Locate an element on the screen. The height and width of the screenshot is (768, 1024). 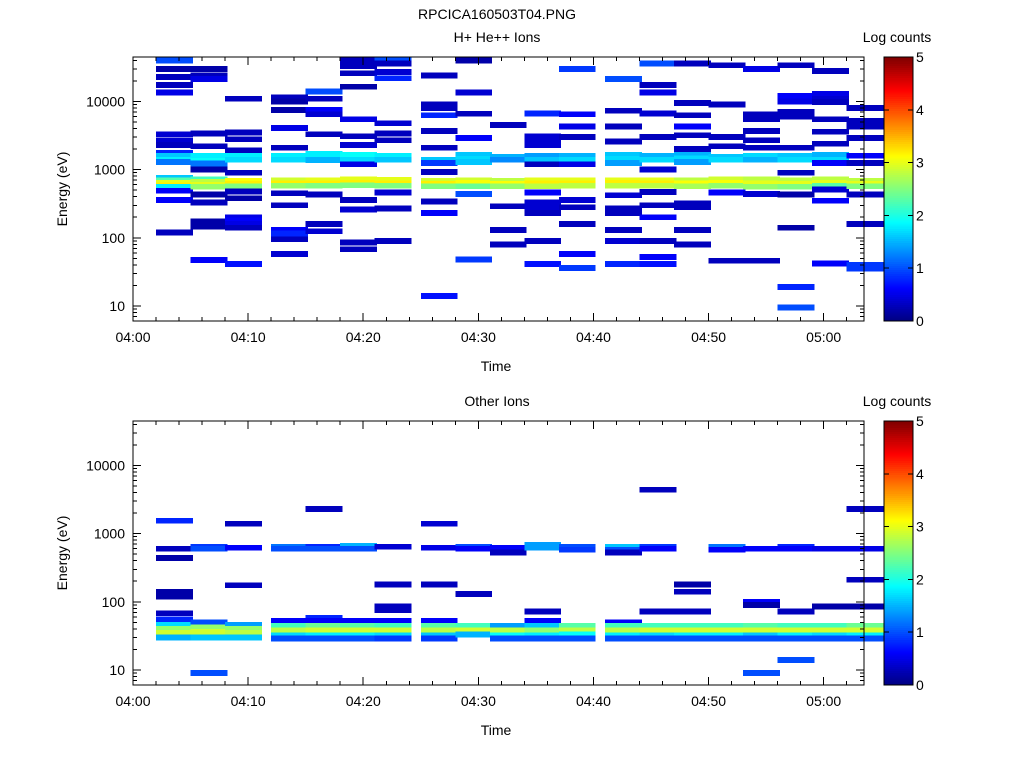
colorbar-tick-label: 5 is located at coordinates (920, 57).